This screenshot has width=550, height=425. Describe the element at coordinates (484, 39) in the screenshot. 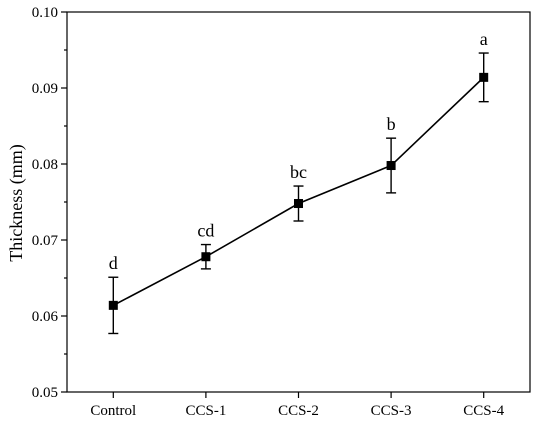

I see `significance-label: a` at that location.